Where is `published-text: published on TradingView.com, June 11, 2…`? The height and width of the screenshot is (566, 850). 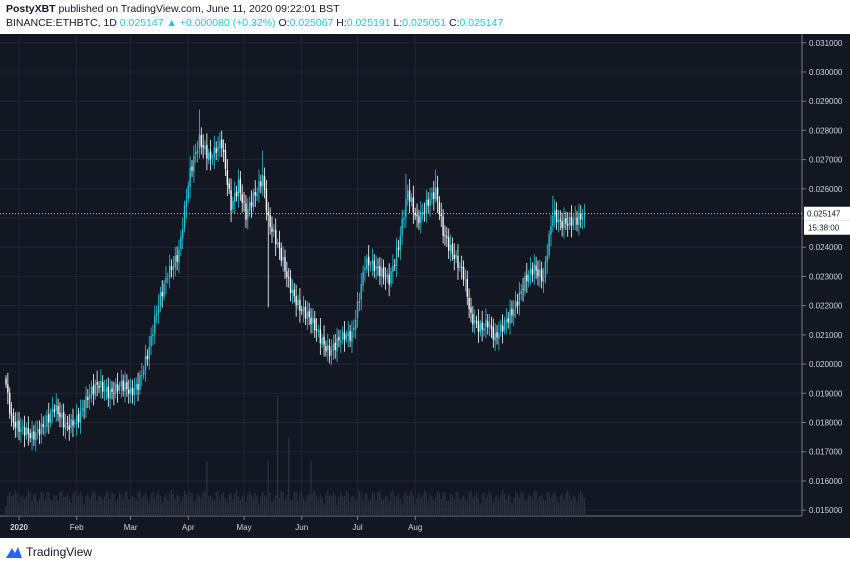 published-text: published on TradingView.com, June 11, 2… is located at coordinates (199, 9).